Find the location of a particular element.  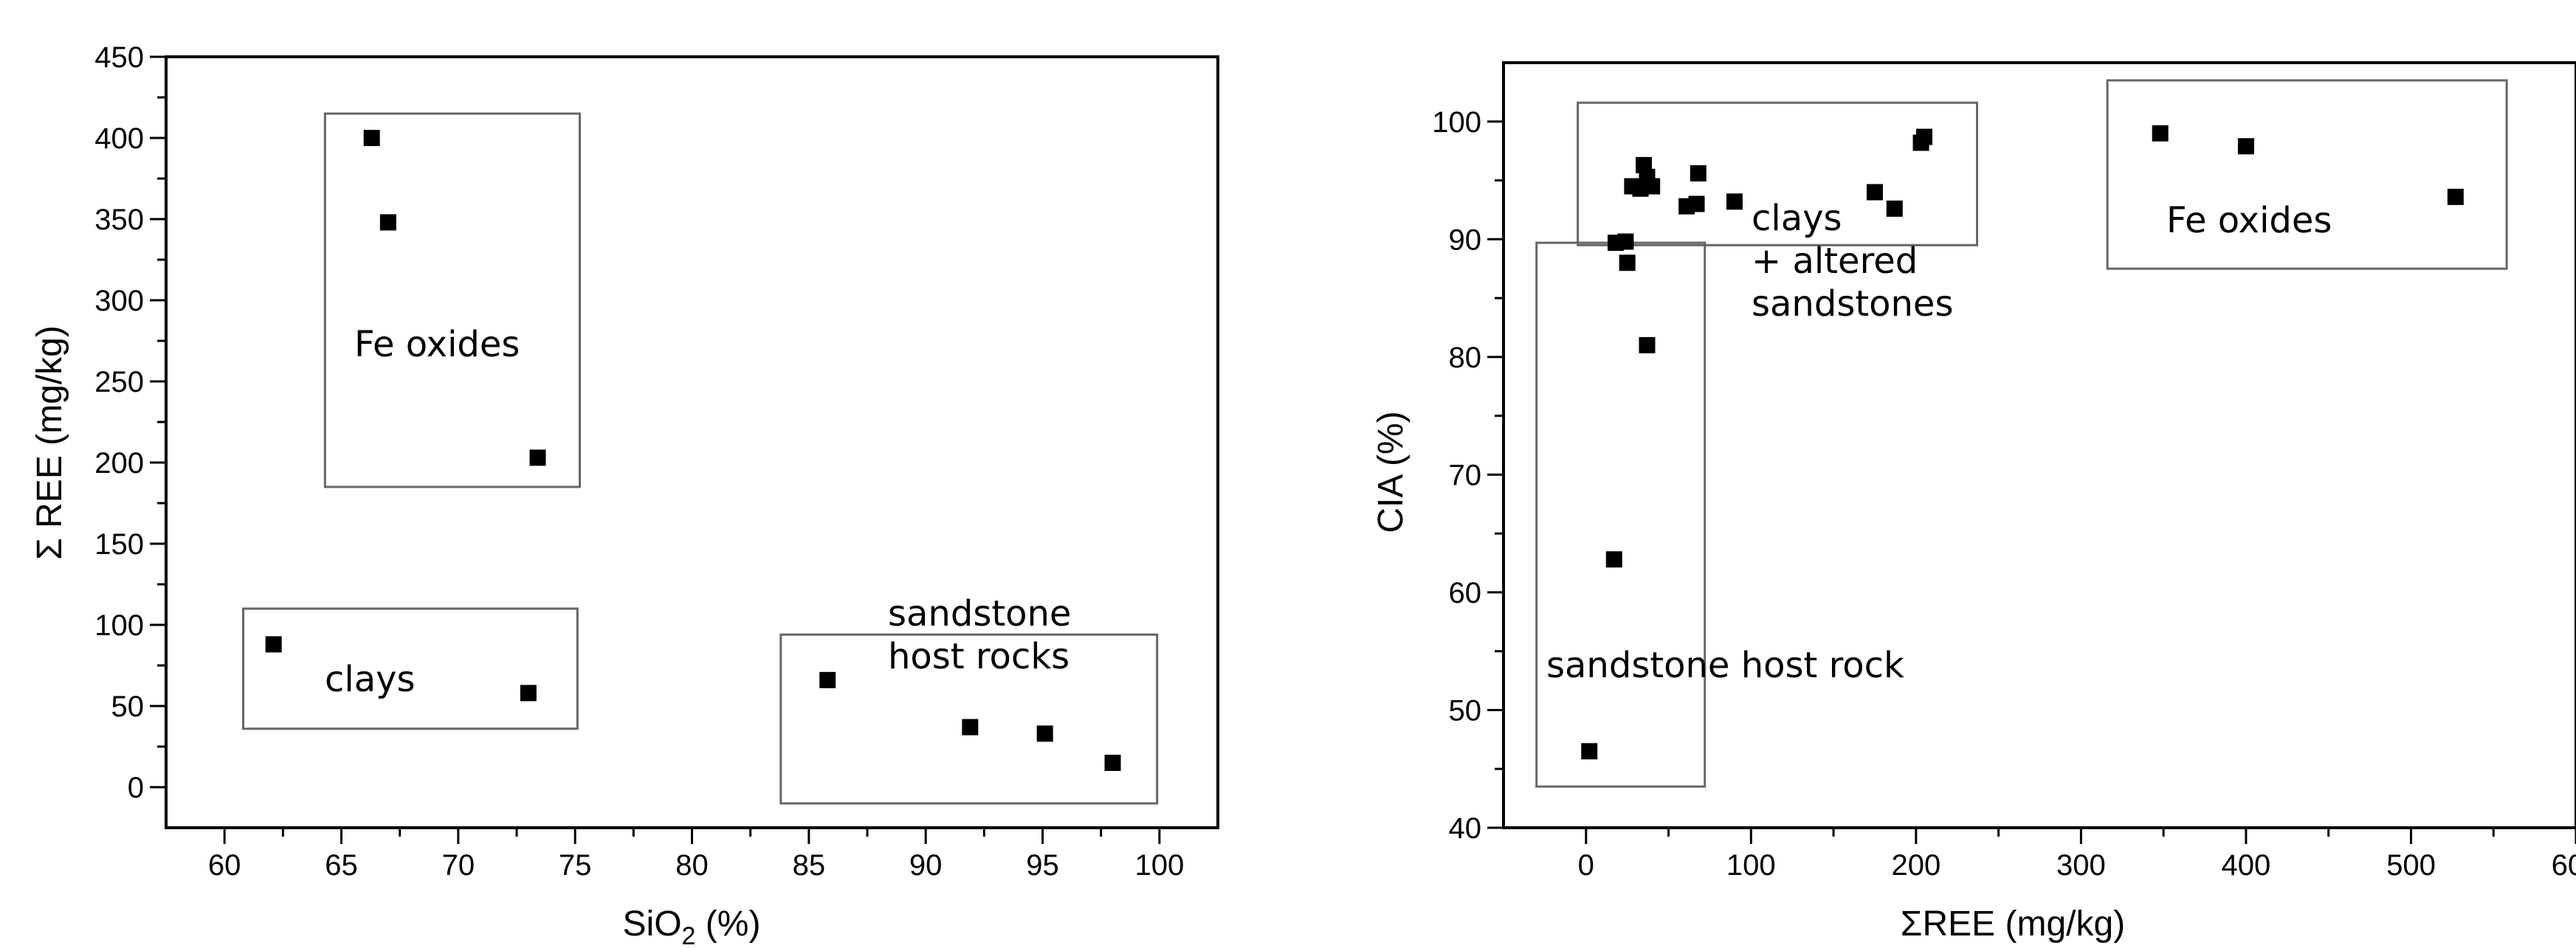

x-tick-label: 600 is located at coordinates (2564, 866).